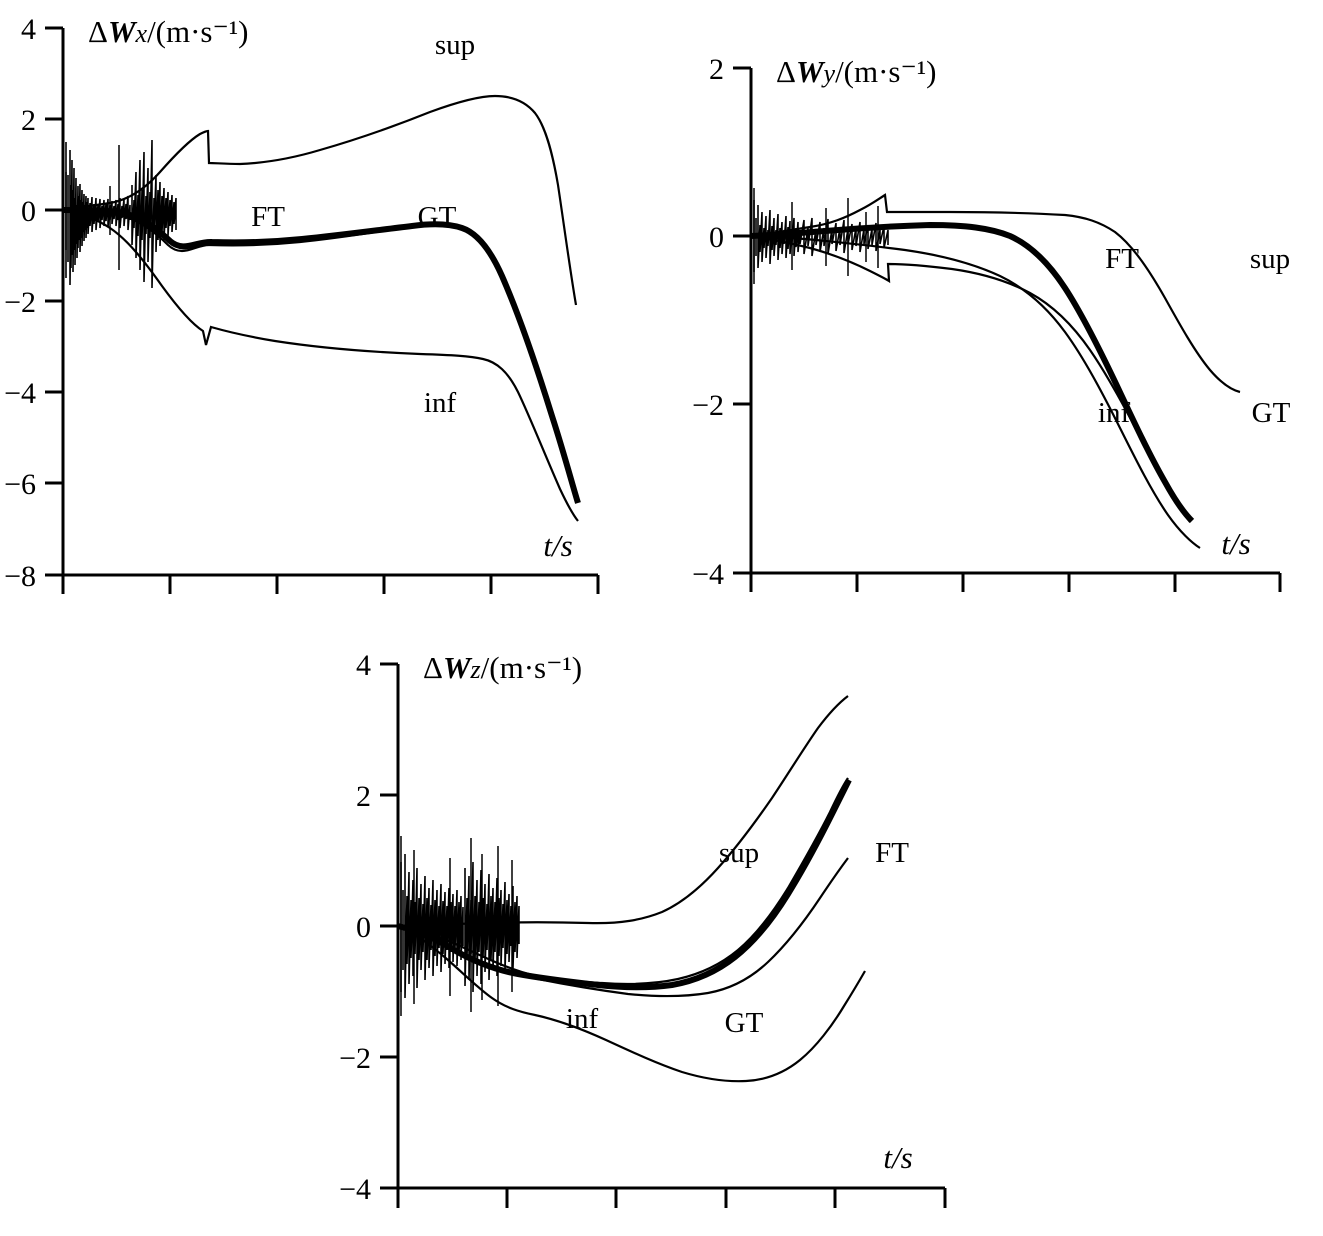  Describe the element at coordinates (123, 31) in the screenshot. I see `ylabel-wx-symbol: W` at that location.